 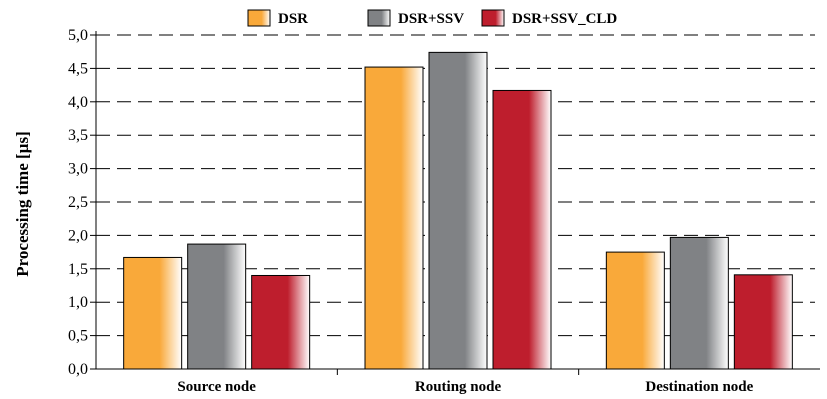 I want to click on y-tick-label: 3,5, so click(x=78, y=135).